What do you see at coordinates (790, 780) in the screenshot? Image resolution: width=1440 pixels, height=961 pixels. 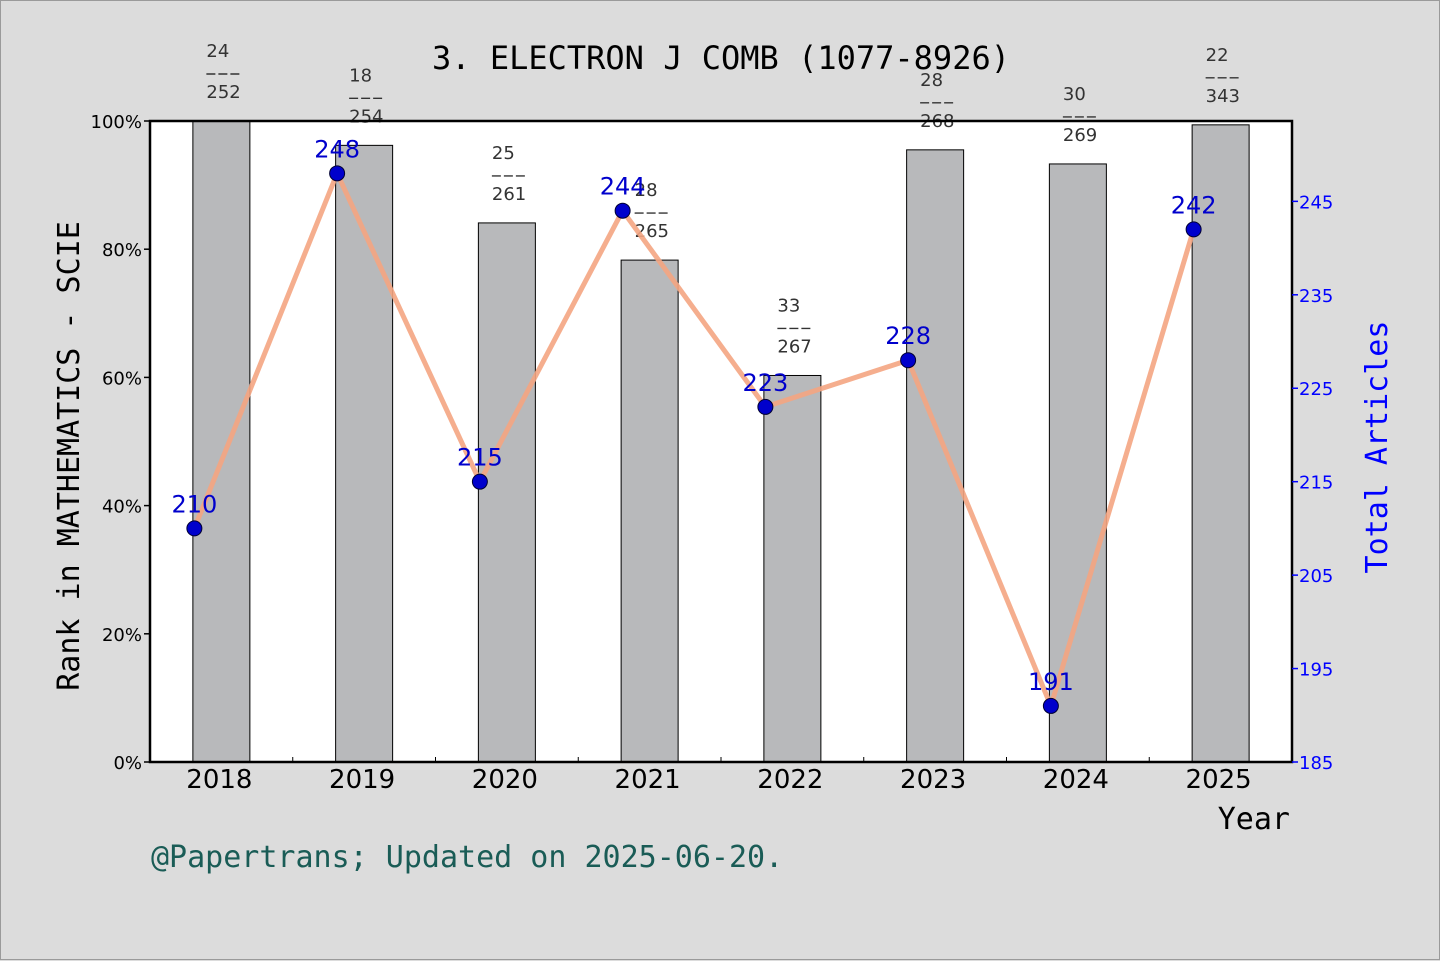 I see `x-tick-label: 2022` at bounding box center [790, 780].